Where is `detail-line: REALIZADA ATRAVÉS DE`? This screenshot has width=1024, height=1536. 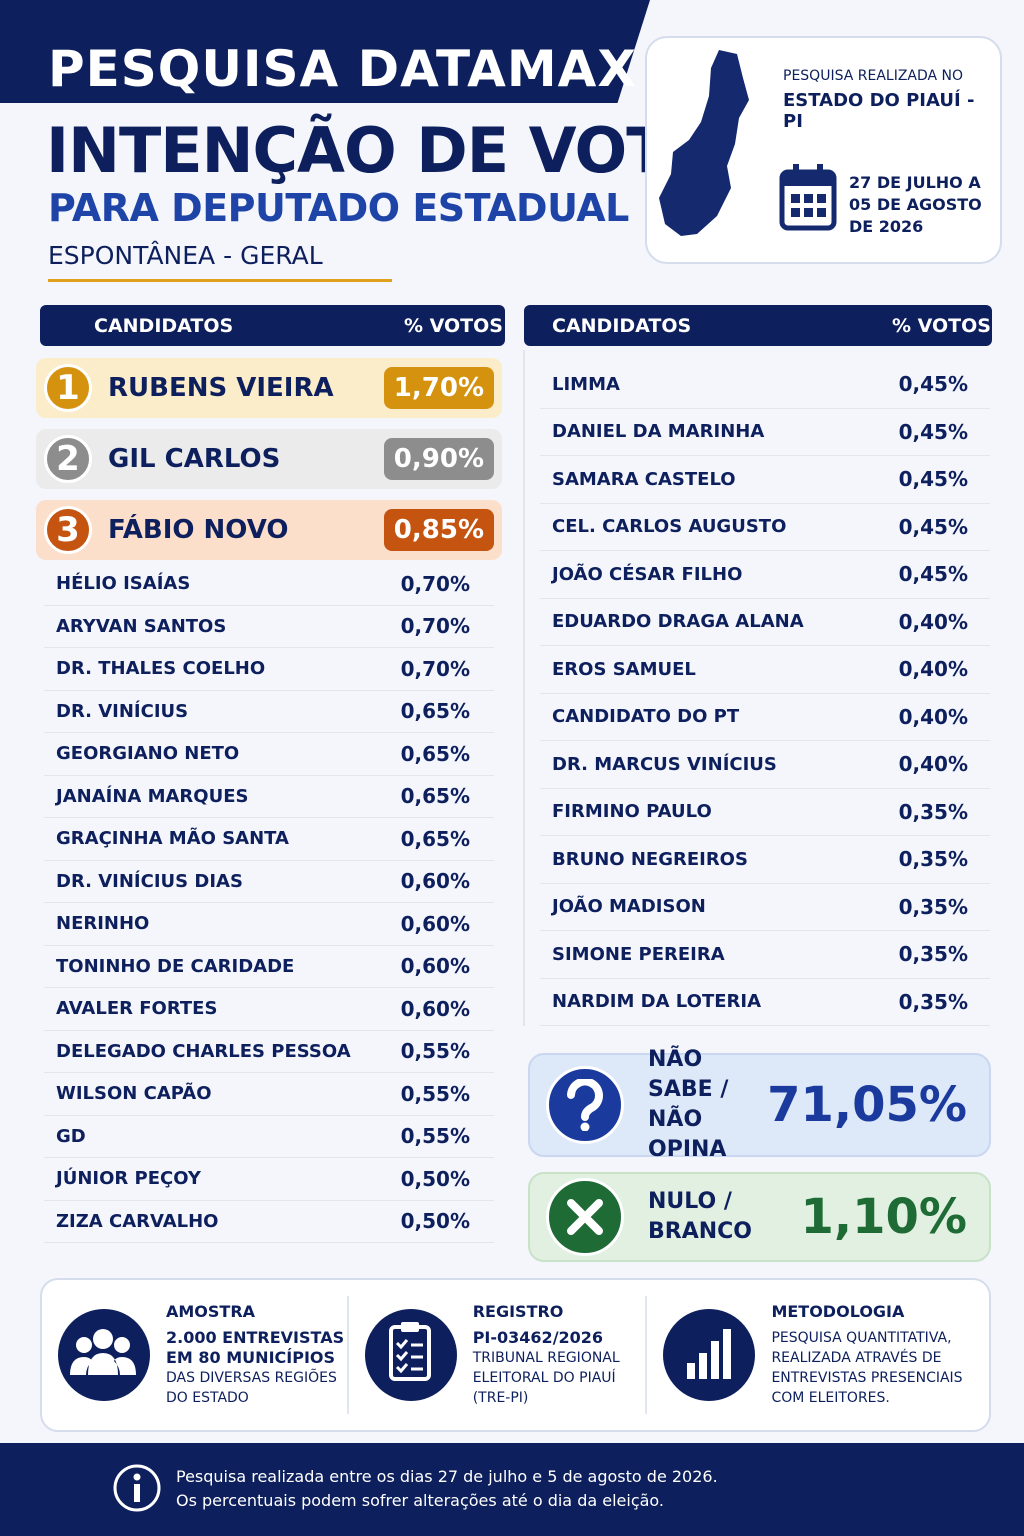 detail-line: REALIZADA ATRAVÉS DE is located at coordinates (856, 1358).